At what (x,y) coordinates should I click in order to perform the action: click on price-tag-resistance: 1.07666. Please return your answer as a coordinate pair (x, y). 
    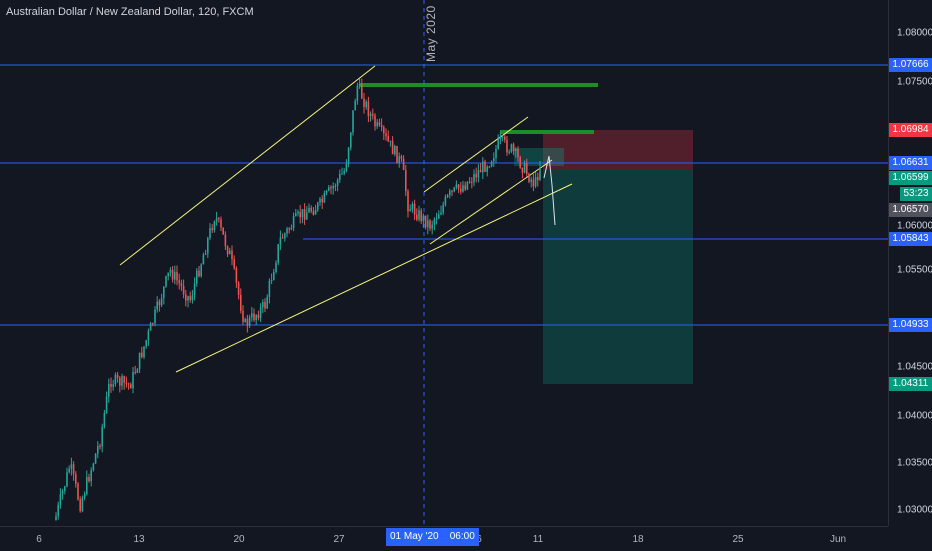
    Looking at the image, I should click on (910, 65).